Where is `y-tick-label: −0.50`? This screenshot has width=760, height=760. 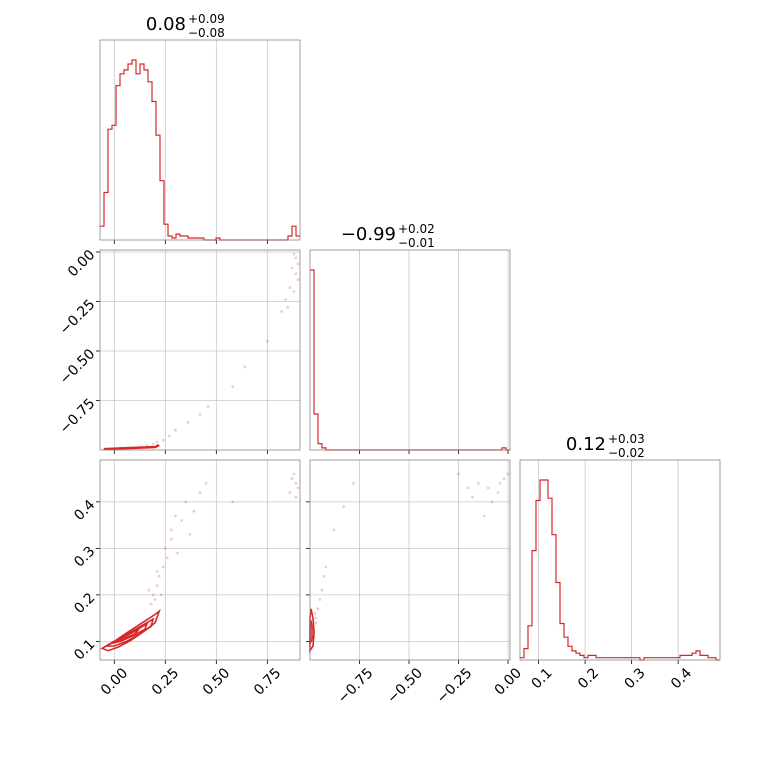 y-tick-label: −0.50 is located at coordinates (78, 367).